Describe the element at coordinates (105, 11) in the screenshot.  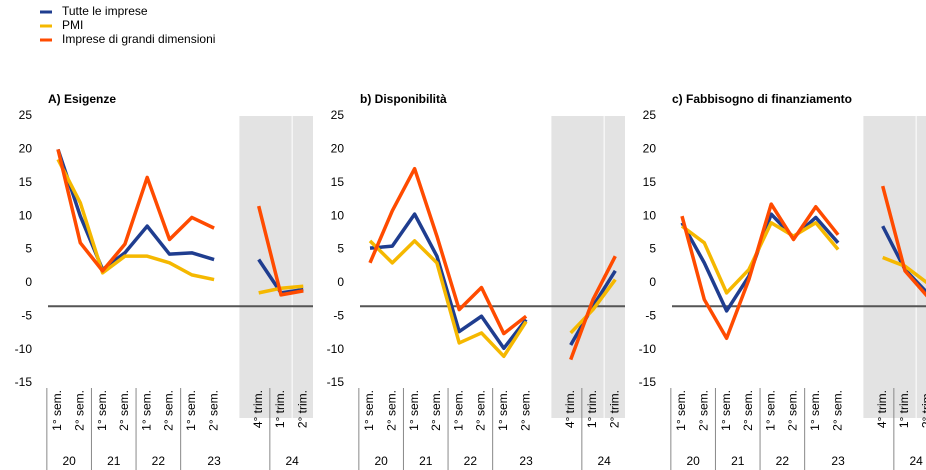
I see `legend-label: Tutte le imprese` at that location.